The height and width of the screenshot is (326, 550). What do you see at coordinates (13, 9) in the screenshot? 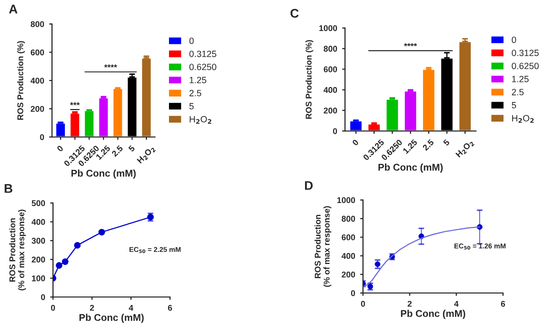
I see `chart-title: A` at bounding box center [13, 9].